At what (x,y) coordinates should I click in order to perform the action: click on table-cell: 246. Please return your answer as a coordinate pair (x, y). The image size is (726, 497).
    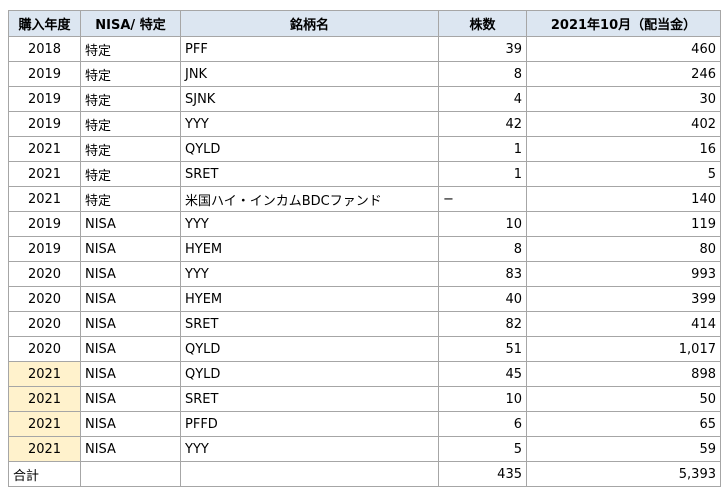
    Looking at the image, I should click on (623, 74).